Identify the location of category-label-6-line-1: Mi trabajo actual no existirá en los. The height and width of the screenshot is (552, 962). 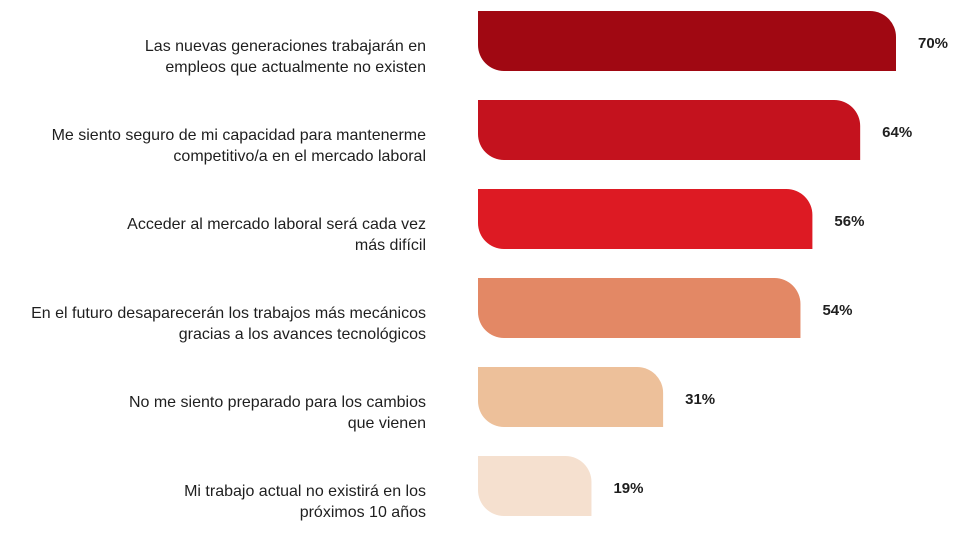
(305, 491).